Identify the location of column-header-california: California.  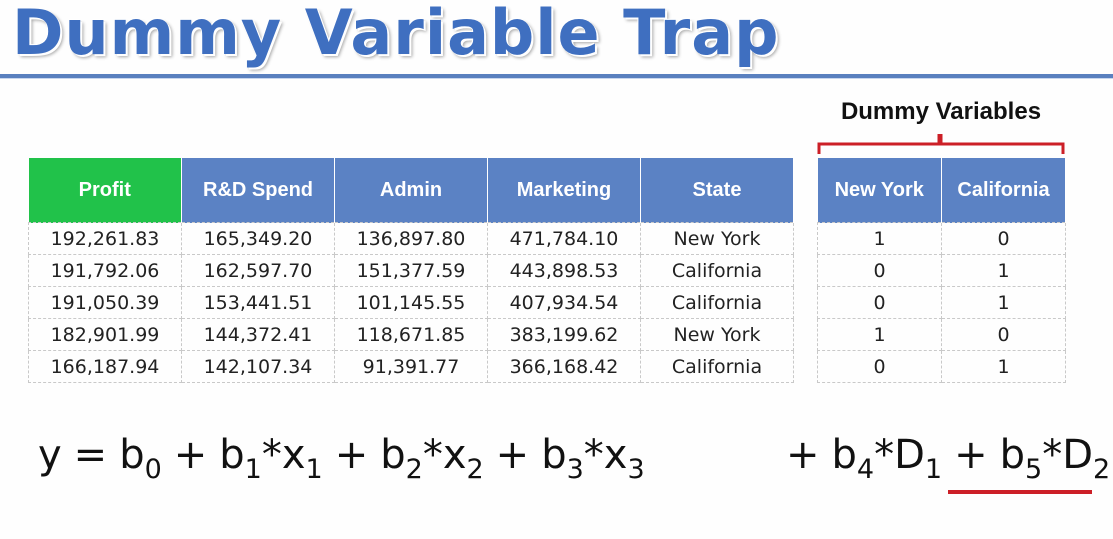
(1003, 190).